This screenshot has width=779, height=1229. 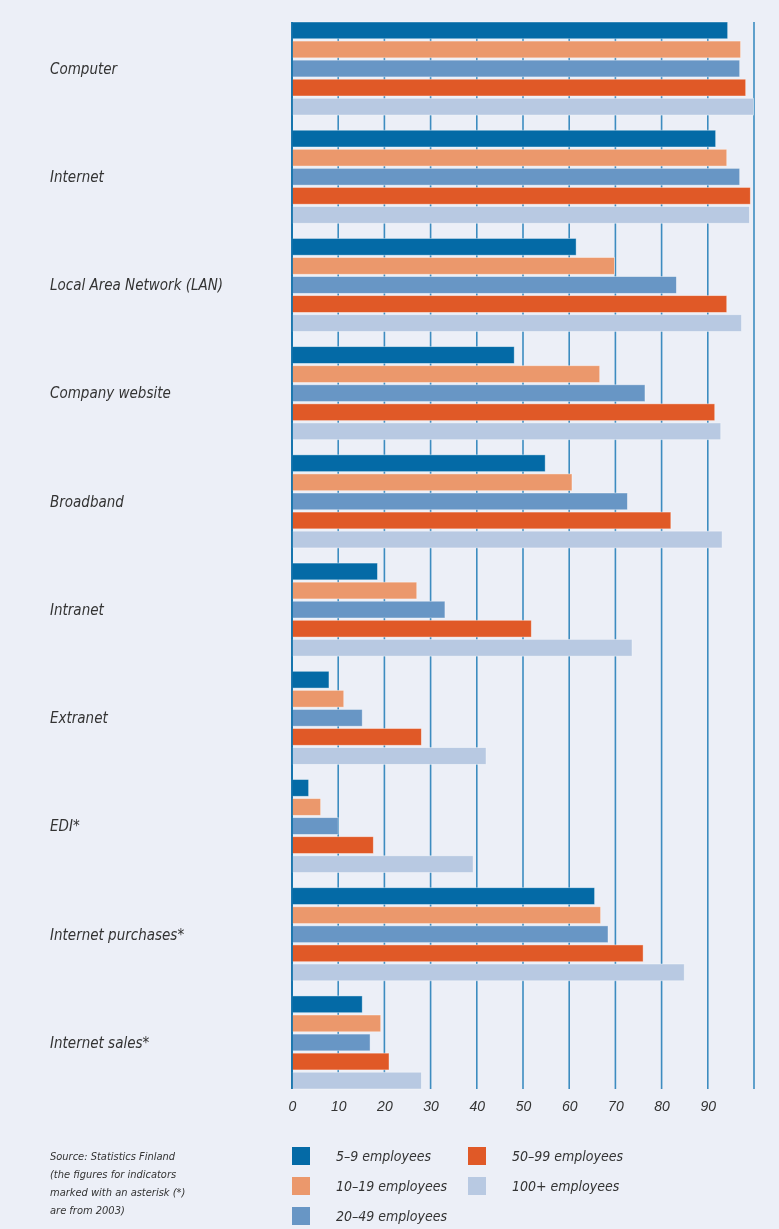 I want to click on x-tick-label: 0, so click(x=292, y=1105).